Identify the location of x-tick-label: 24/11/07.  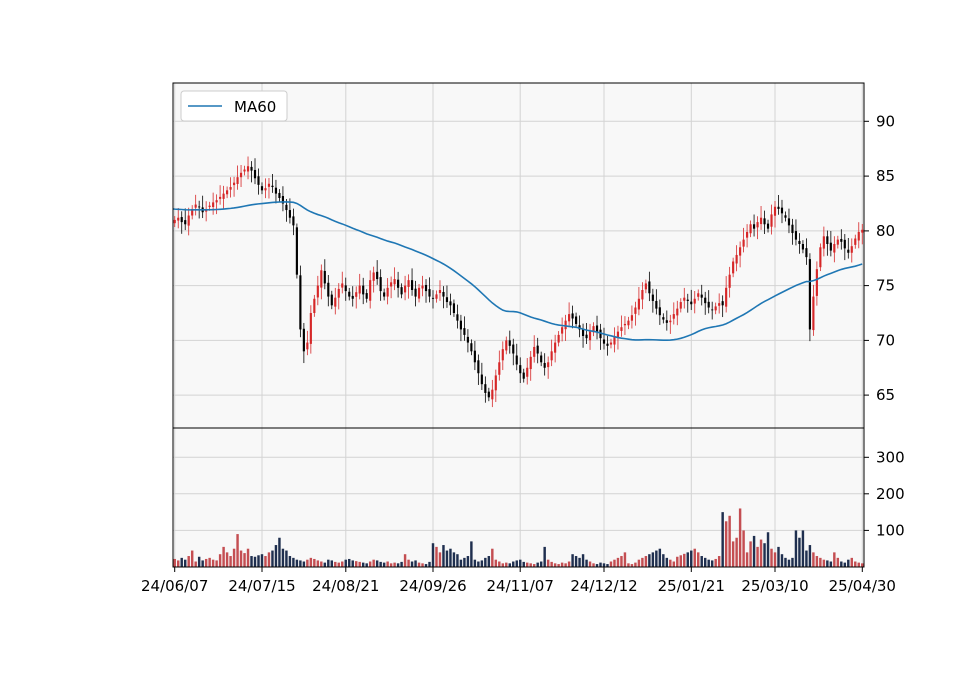
(520, 586).